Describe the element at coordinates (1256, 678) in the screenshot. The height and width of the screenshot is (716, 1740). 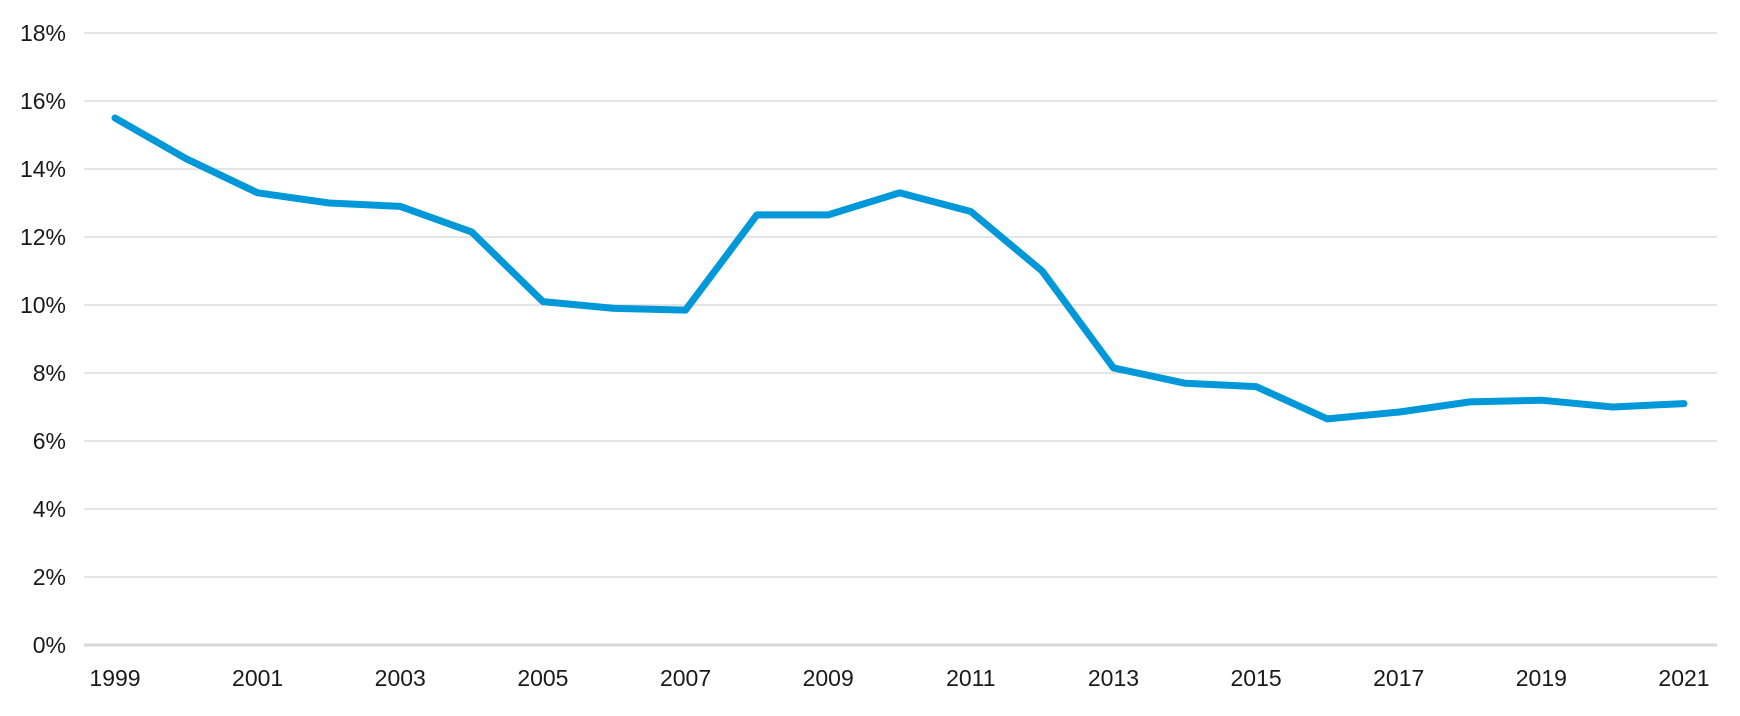
I see `x-tick-label: 2015` at that location.